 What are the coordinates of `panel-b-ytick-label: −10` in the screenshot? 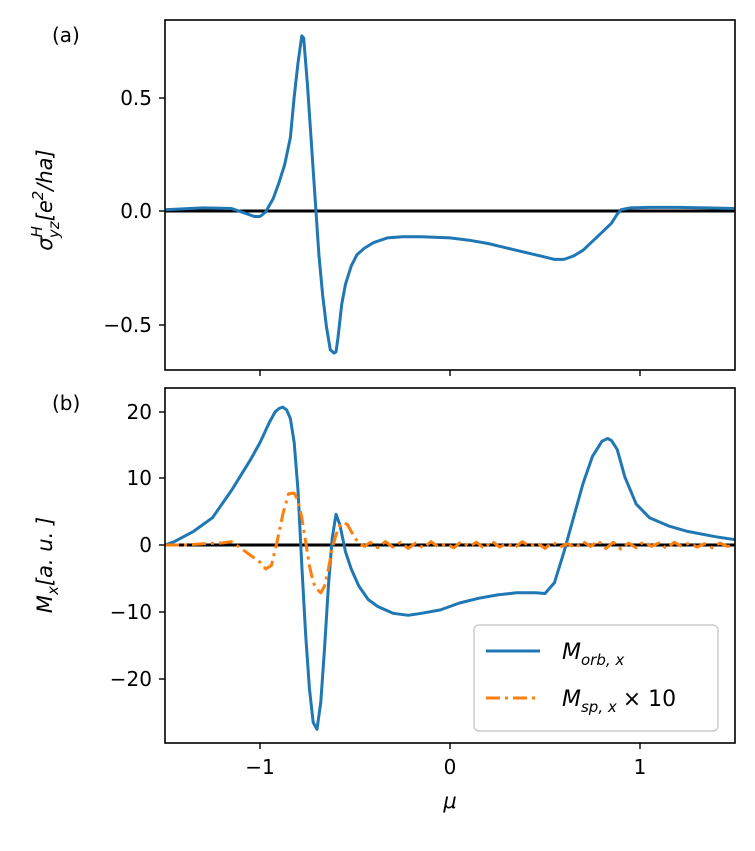 It's located at (131, 612).